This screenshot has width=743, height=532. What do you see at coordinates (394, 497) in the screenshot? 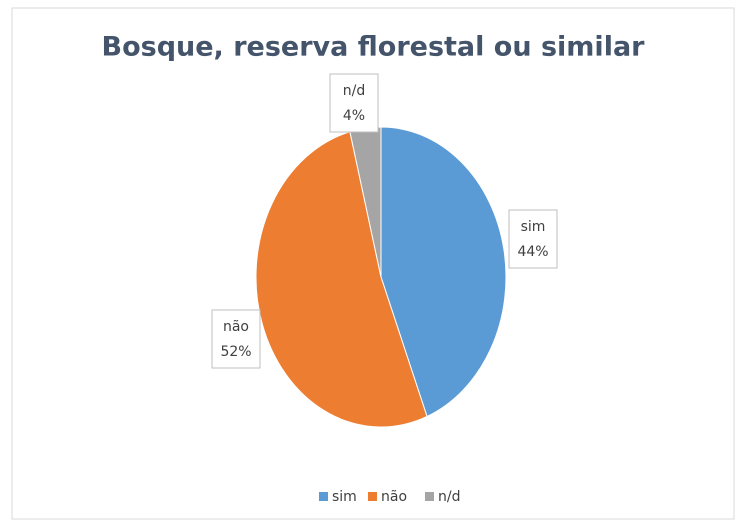
I see `legend-label: não` at bounding box center [394, 497].